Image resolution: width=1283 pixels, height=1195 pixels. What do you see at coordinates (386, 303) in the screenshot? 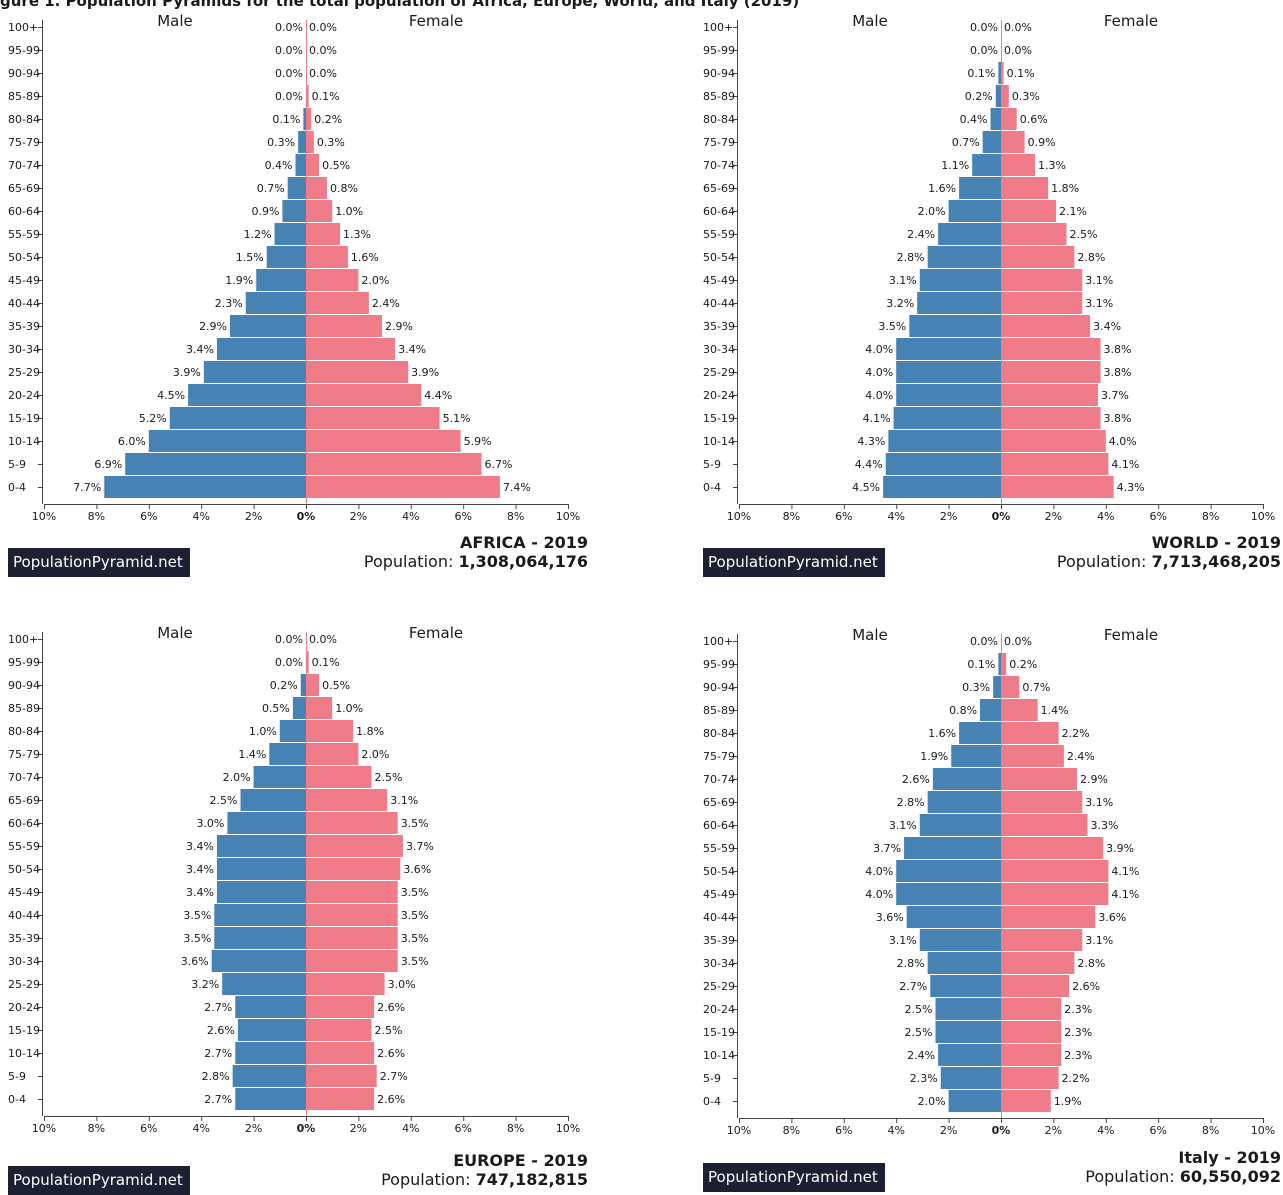
I see `female-value-label: 2.4%` at bounding box center [386, 303].